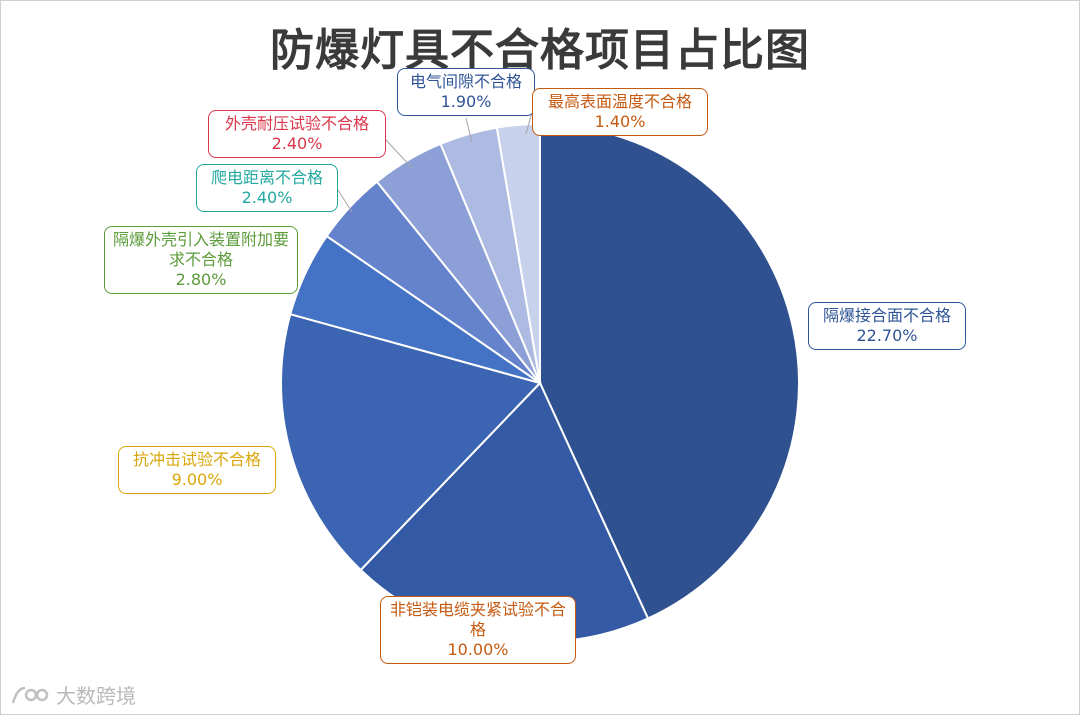  I want to click on slice-data-label: 电气间隙不合格 1.90%, so click(466, 92).